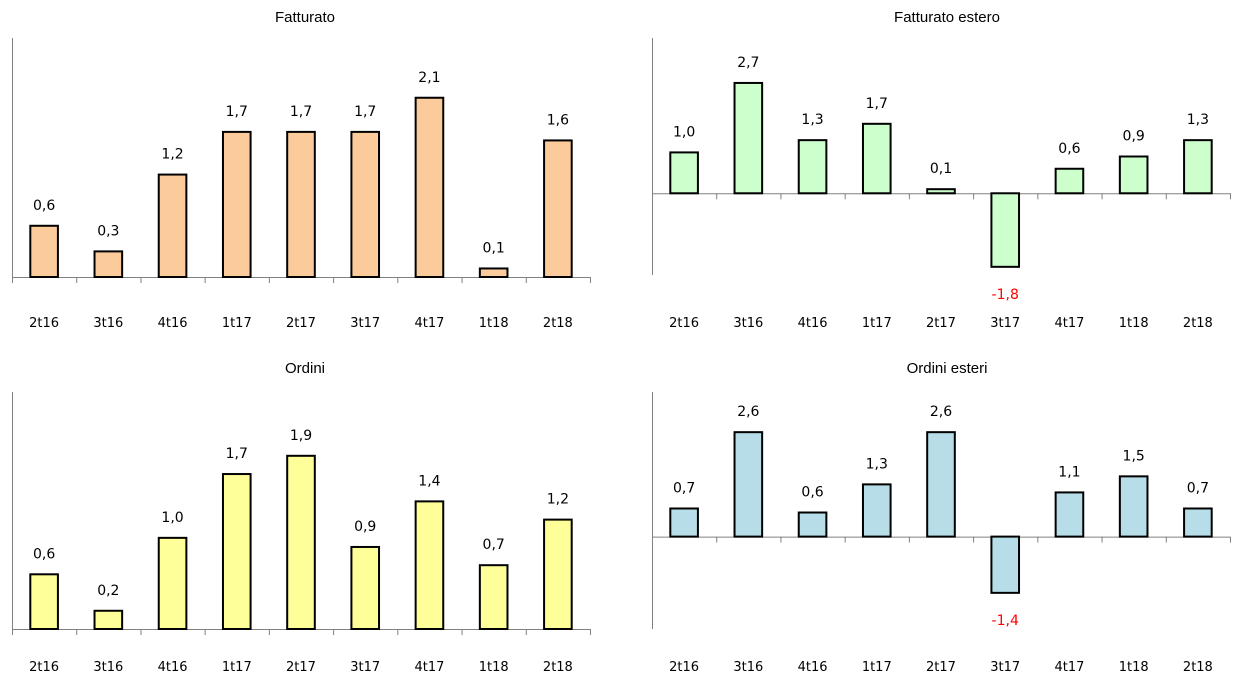  I want to click on chart-title: Ordini, so click(305, 368).